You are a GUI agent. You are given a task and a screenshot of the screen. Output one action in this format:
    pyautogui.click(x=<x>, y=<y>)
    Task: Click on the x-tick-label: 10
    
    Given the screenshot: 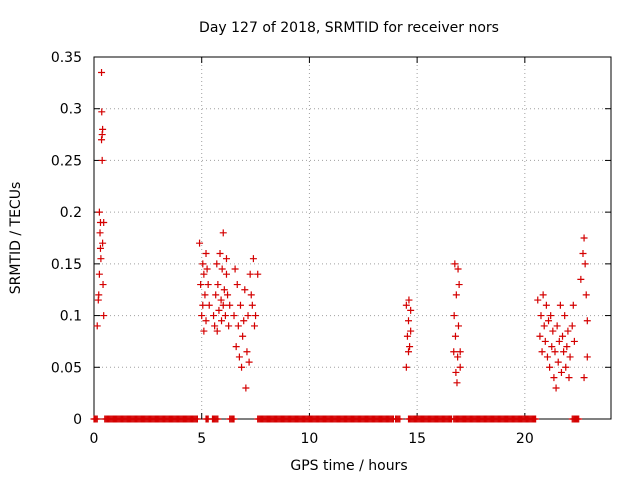 What is the action you would take?
    pyautogui.click(x=310, y=439)
    